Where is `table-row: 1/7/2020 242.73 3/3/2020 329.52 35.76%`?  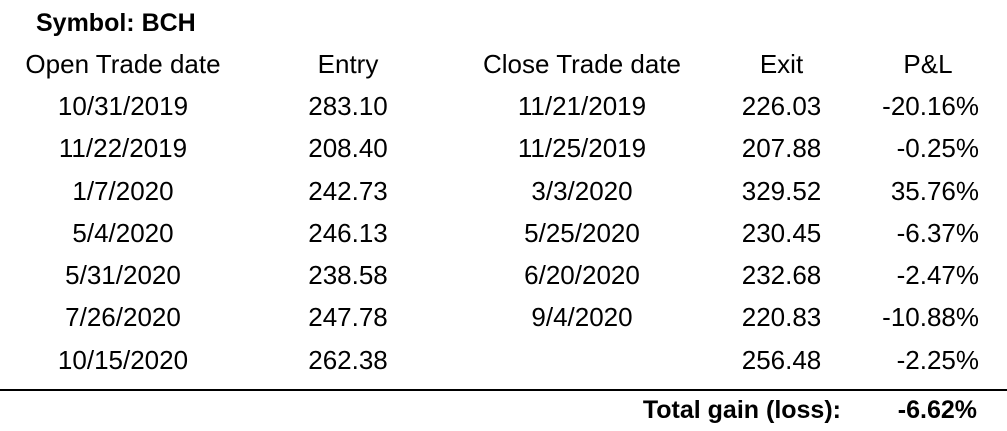
table-row: 1/7/2020 242.73 3/3/2020 329.52 35.76% is located at coordinates (503, 191).